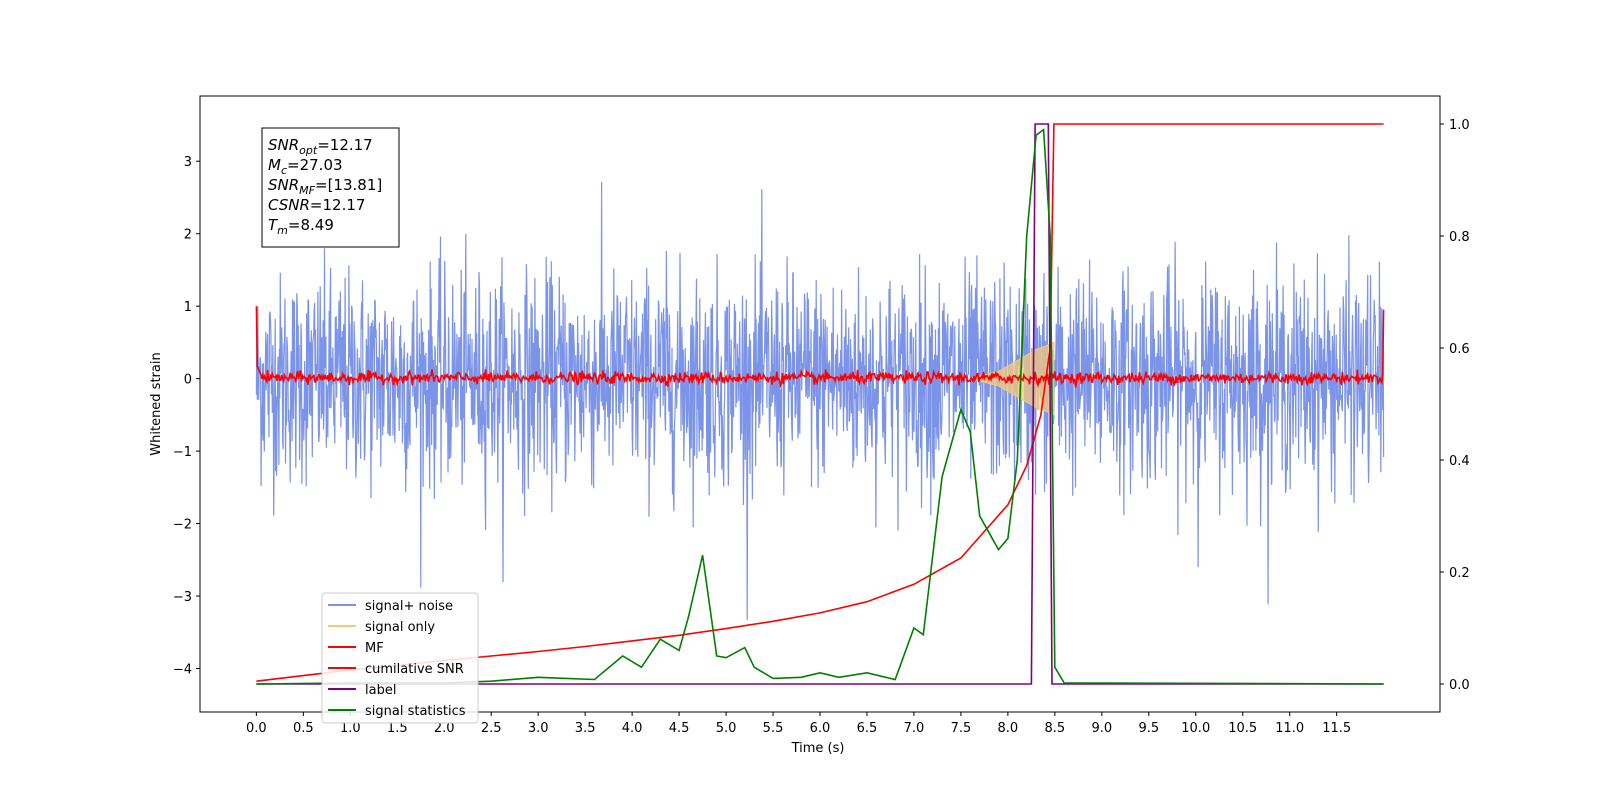 The image size is (1600, 800). Describe the element at coordinates (1336, 728) in the screenshot. I see `x-tick-label: 11.5` at that location.